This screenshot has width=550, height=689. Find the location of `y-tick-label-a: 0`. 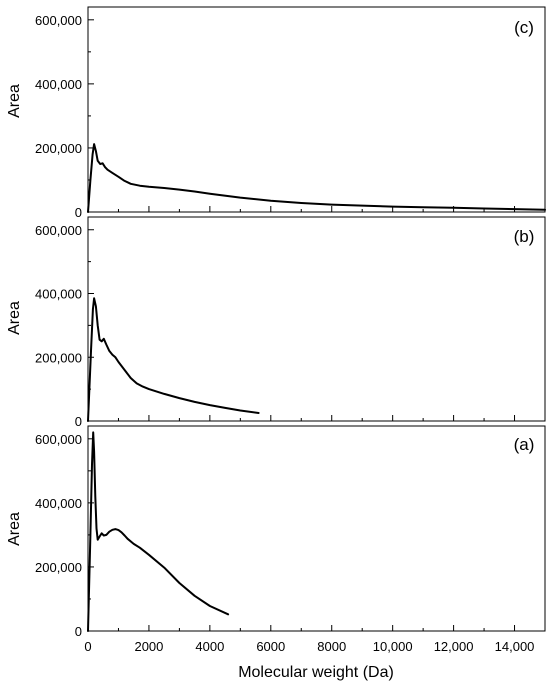

y-tick-label-a: 0 is located at coordinates (78, 631).